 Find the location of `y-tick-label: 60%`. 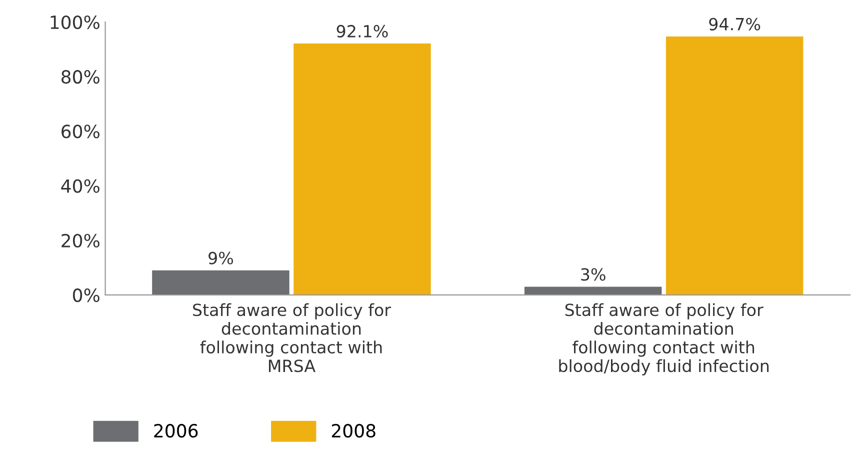

y-tick-label: 60% is located at coordinates (81, 131).